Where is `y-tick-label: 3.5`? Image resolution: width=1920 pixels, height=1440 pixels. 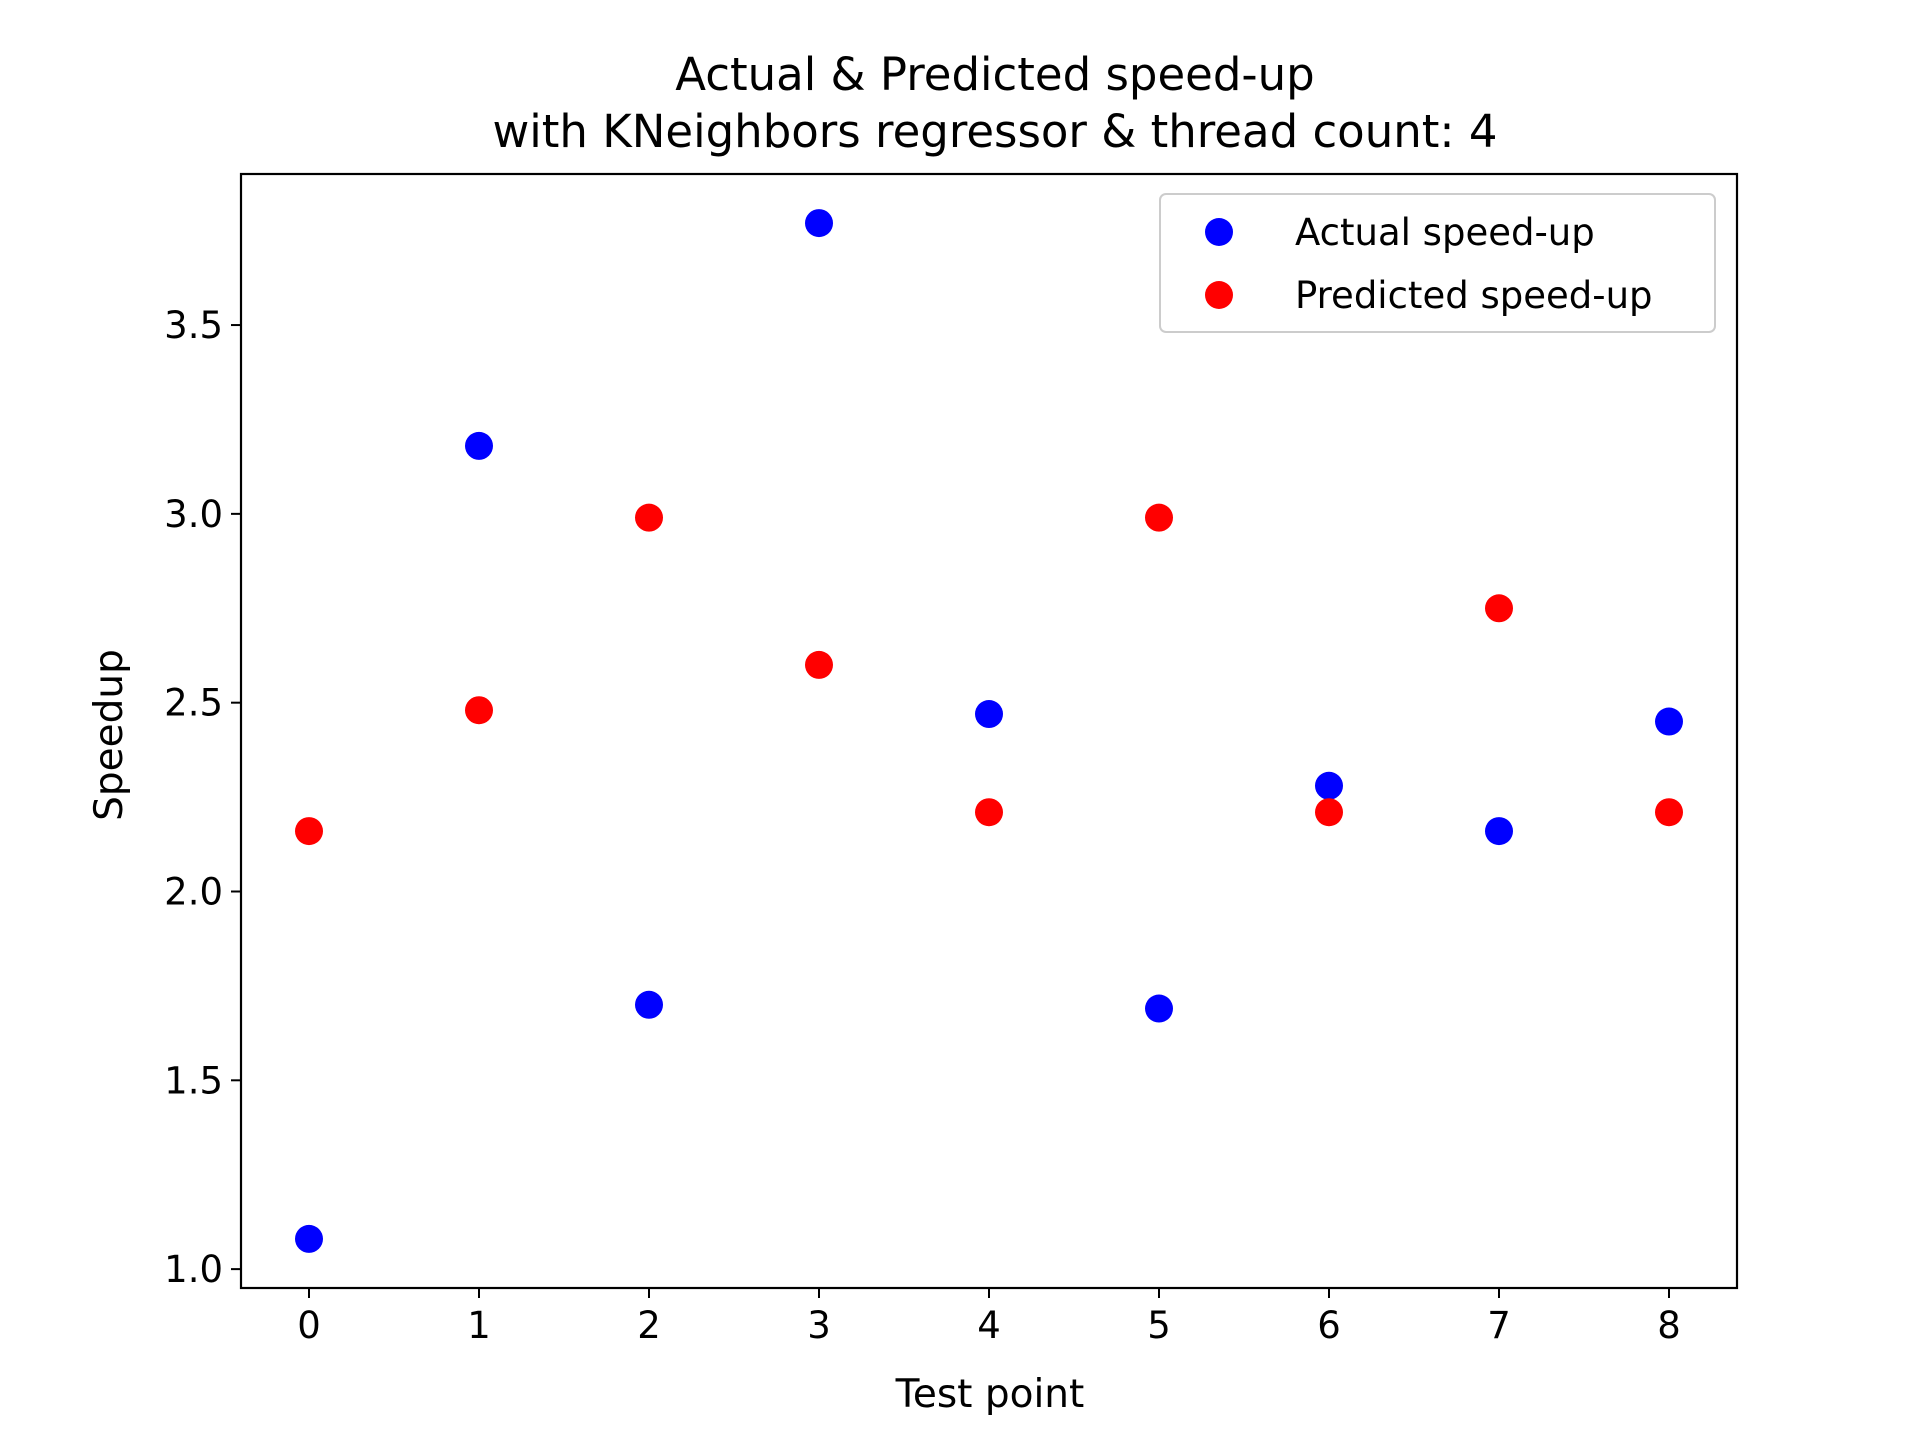 y-tick-label: 3.5 is located at coordinates (193, 325).